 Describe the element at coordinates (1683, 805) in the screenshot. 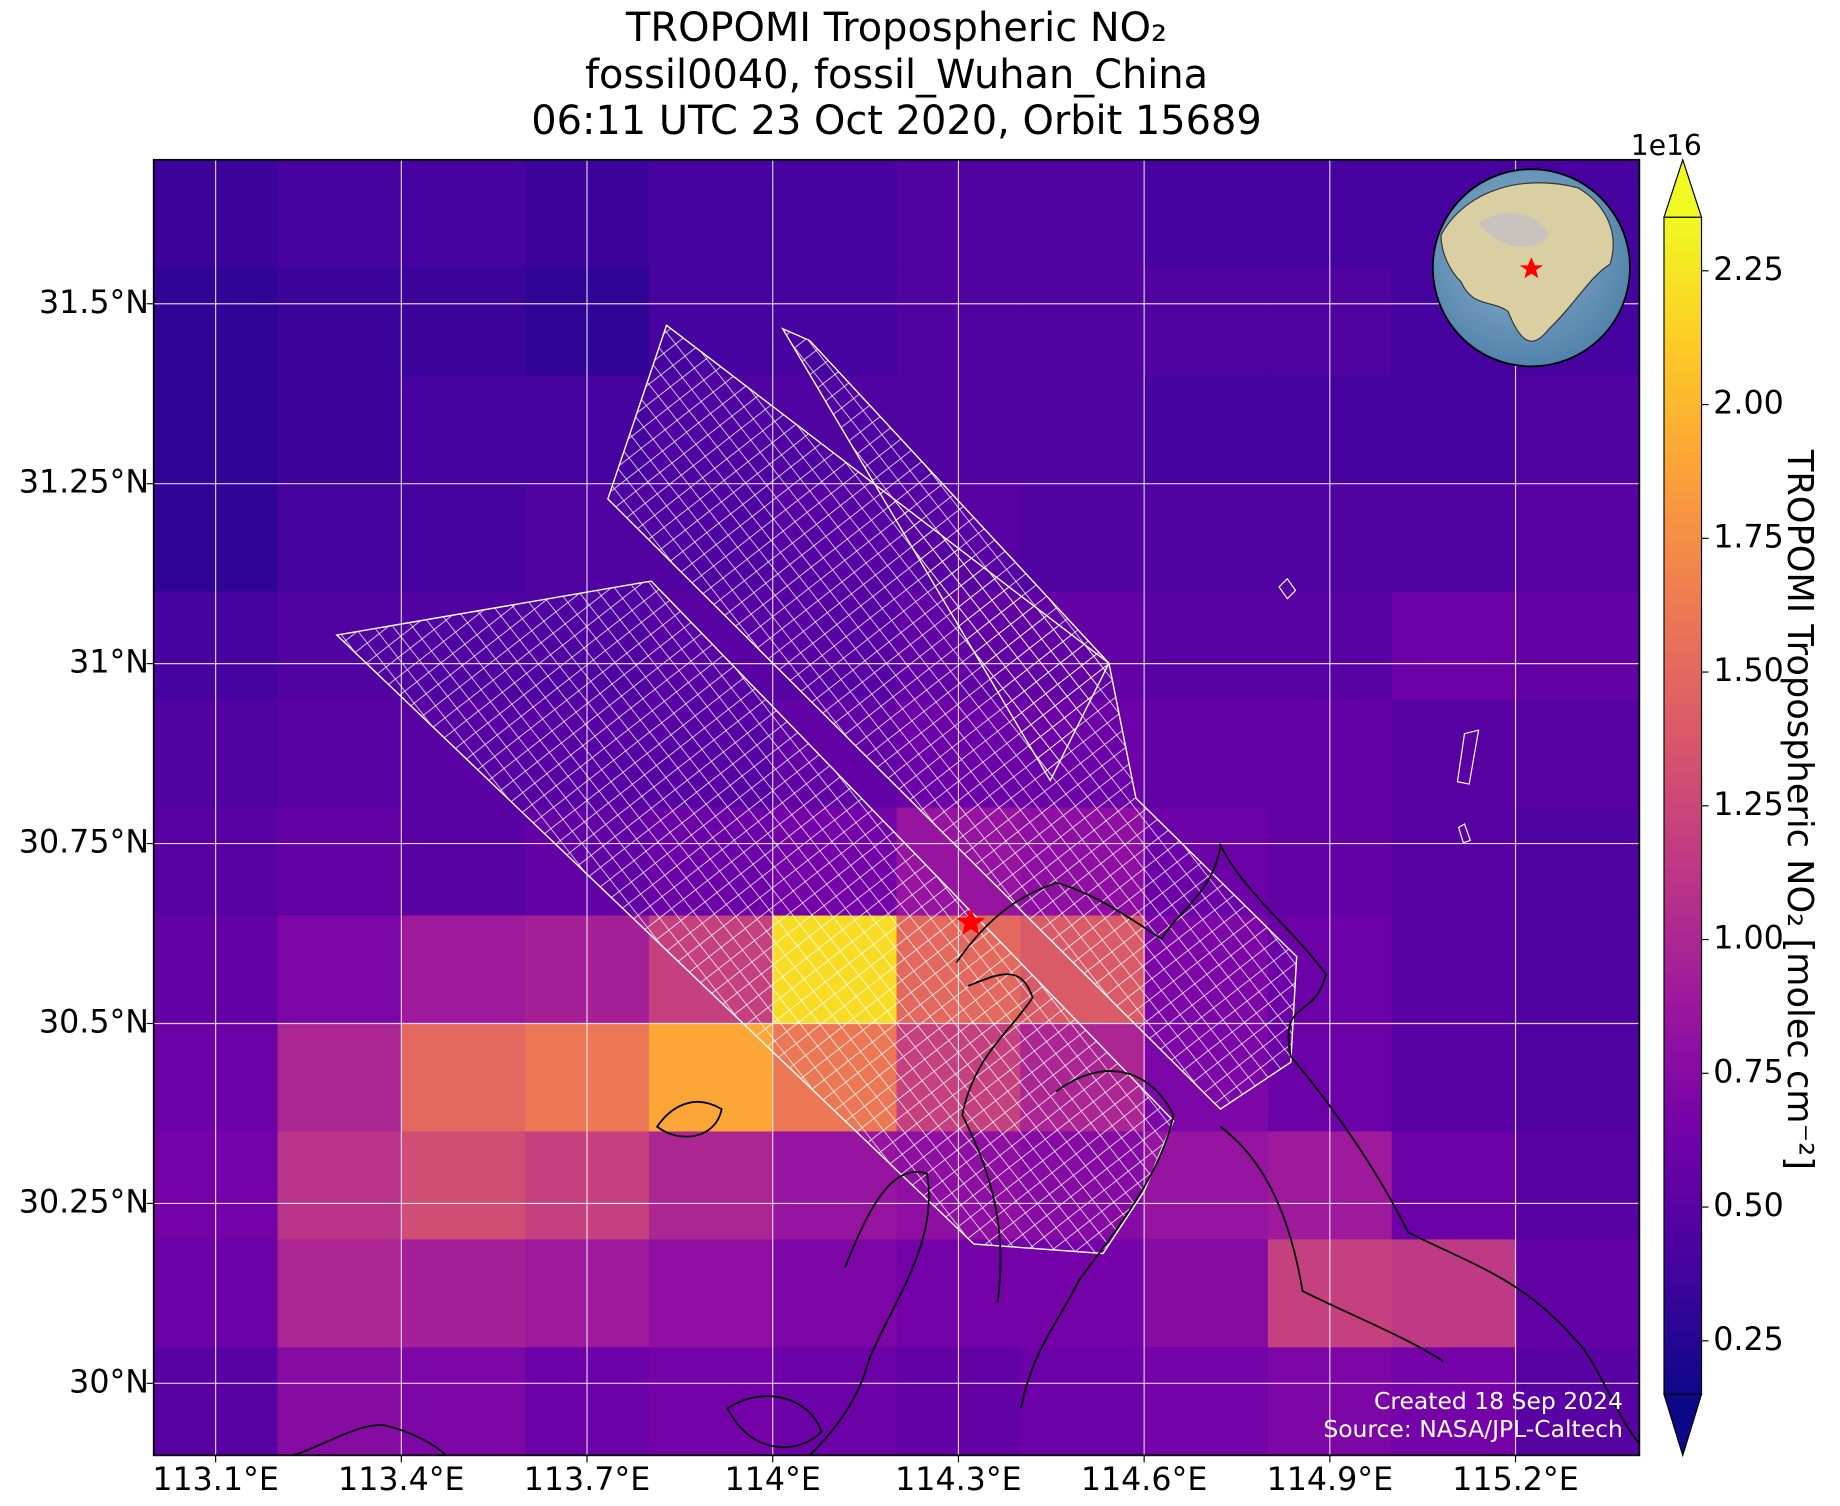

I see `colorbar-bar` at that location.